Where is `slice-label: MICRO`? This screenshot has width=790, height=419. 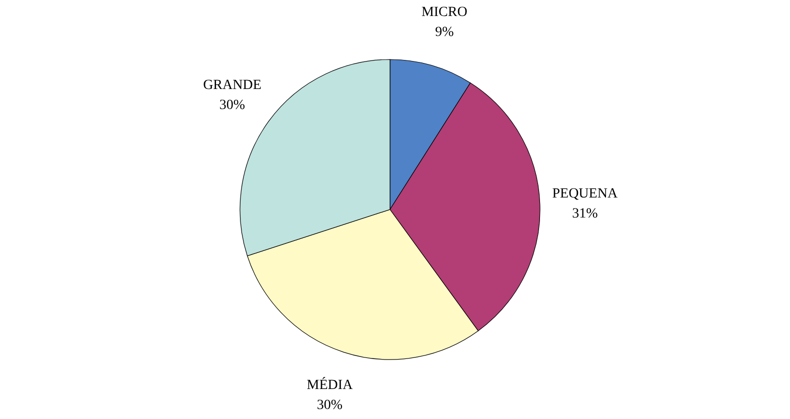
slice-label: MICRO is located at coordinates (444, 12).